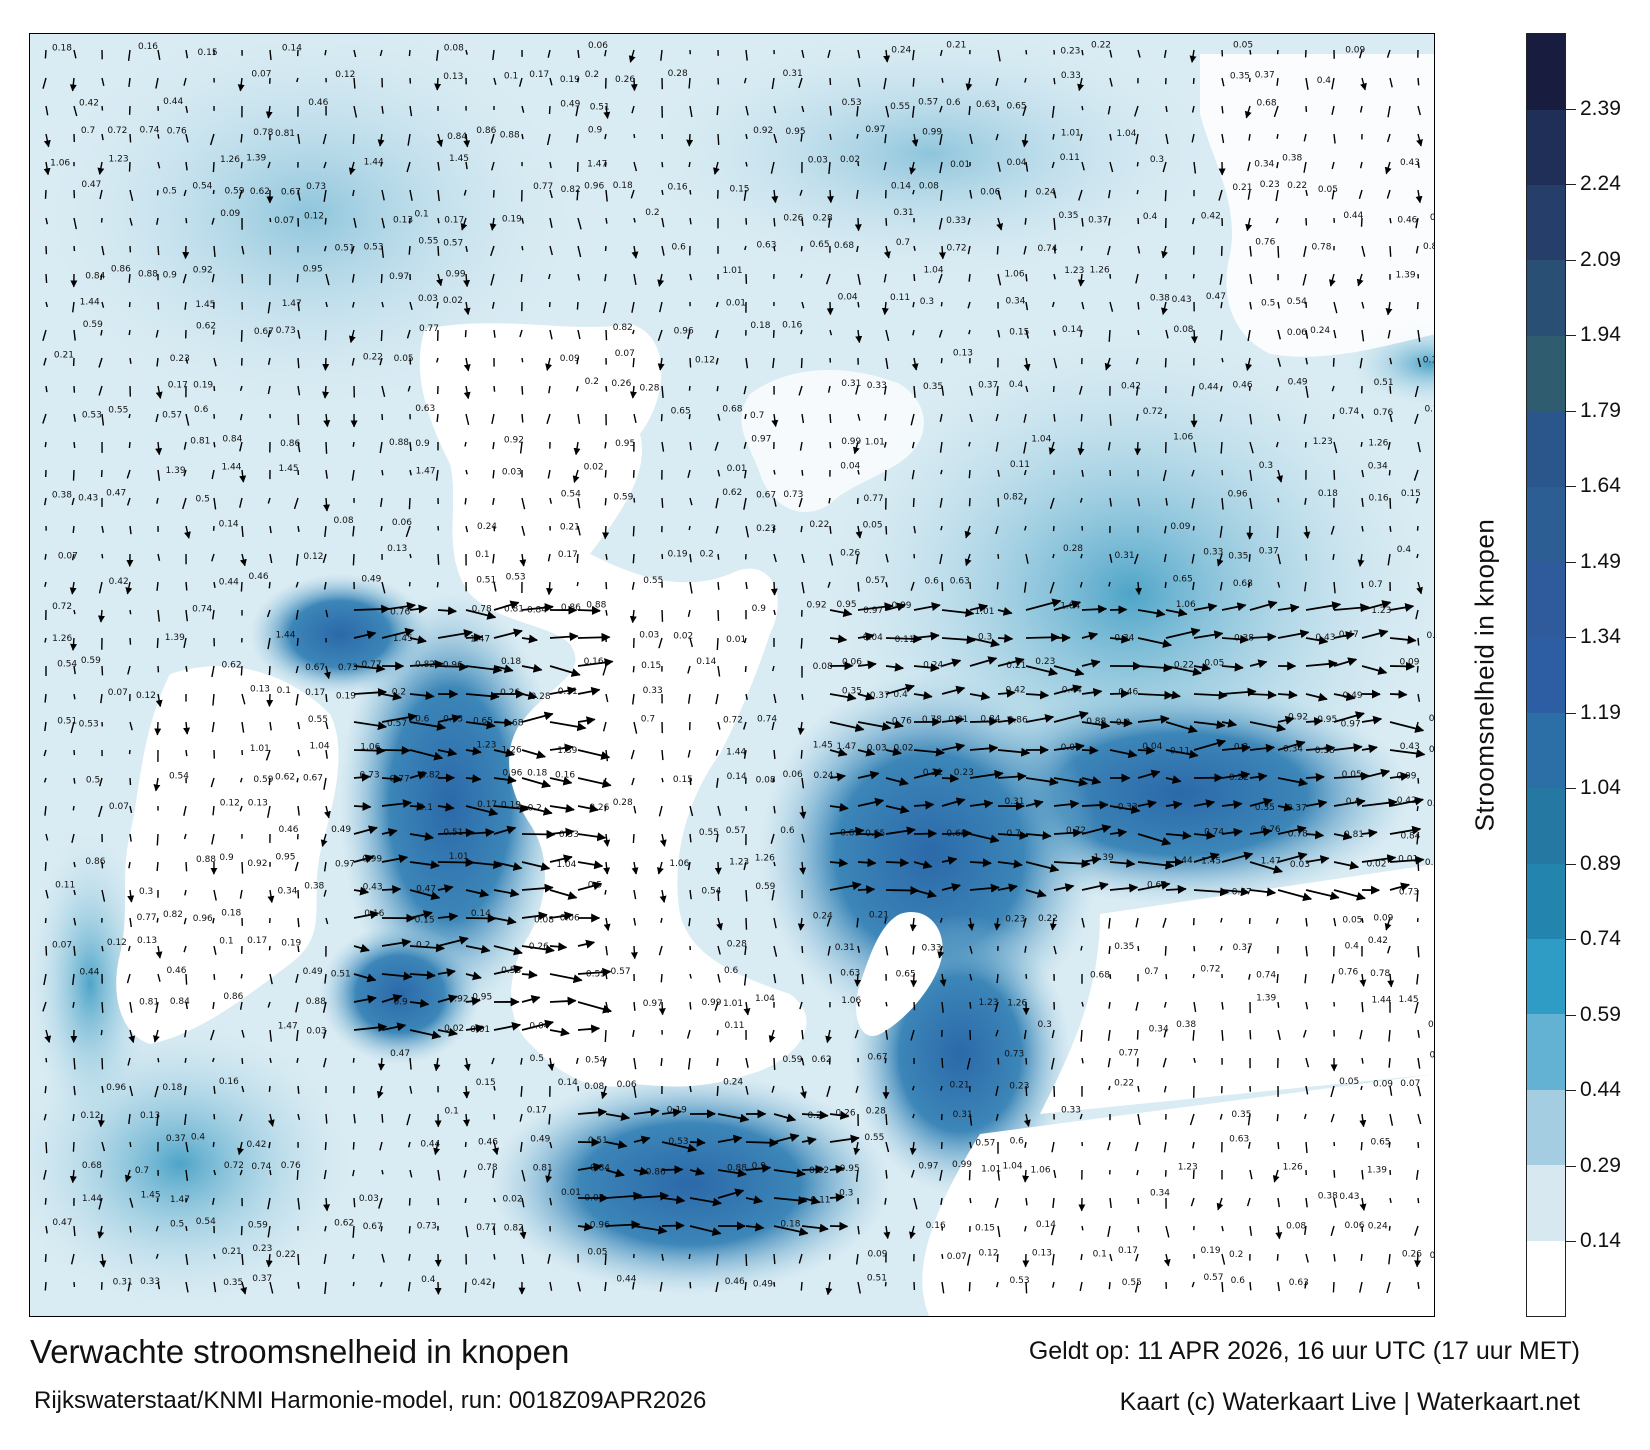 This screenshot has height=1450, width=1650. Describe the element at coordinates (737, 944) in the screenshot. I see `speed-value-label: 0.28` at that location.